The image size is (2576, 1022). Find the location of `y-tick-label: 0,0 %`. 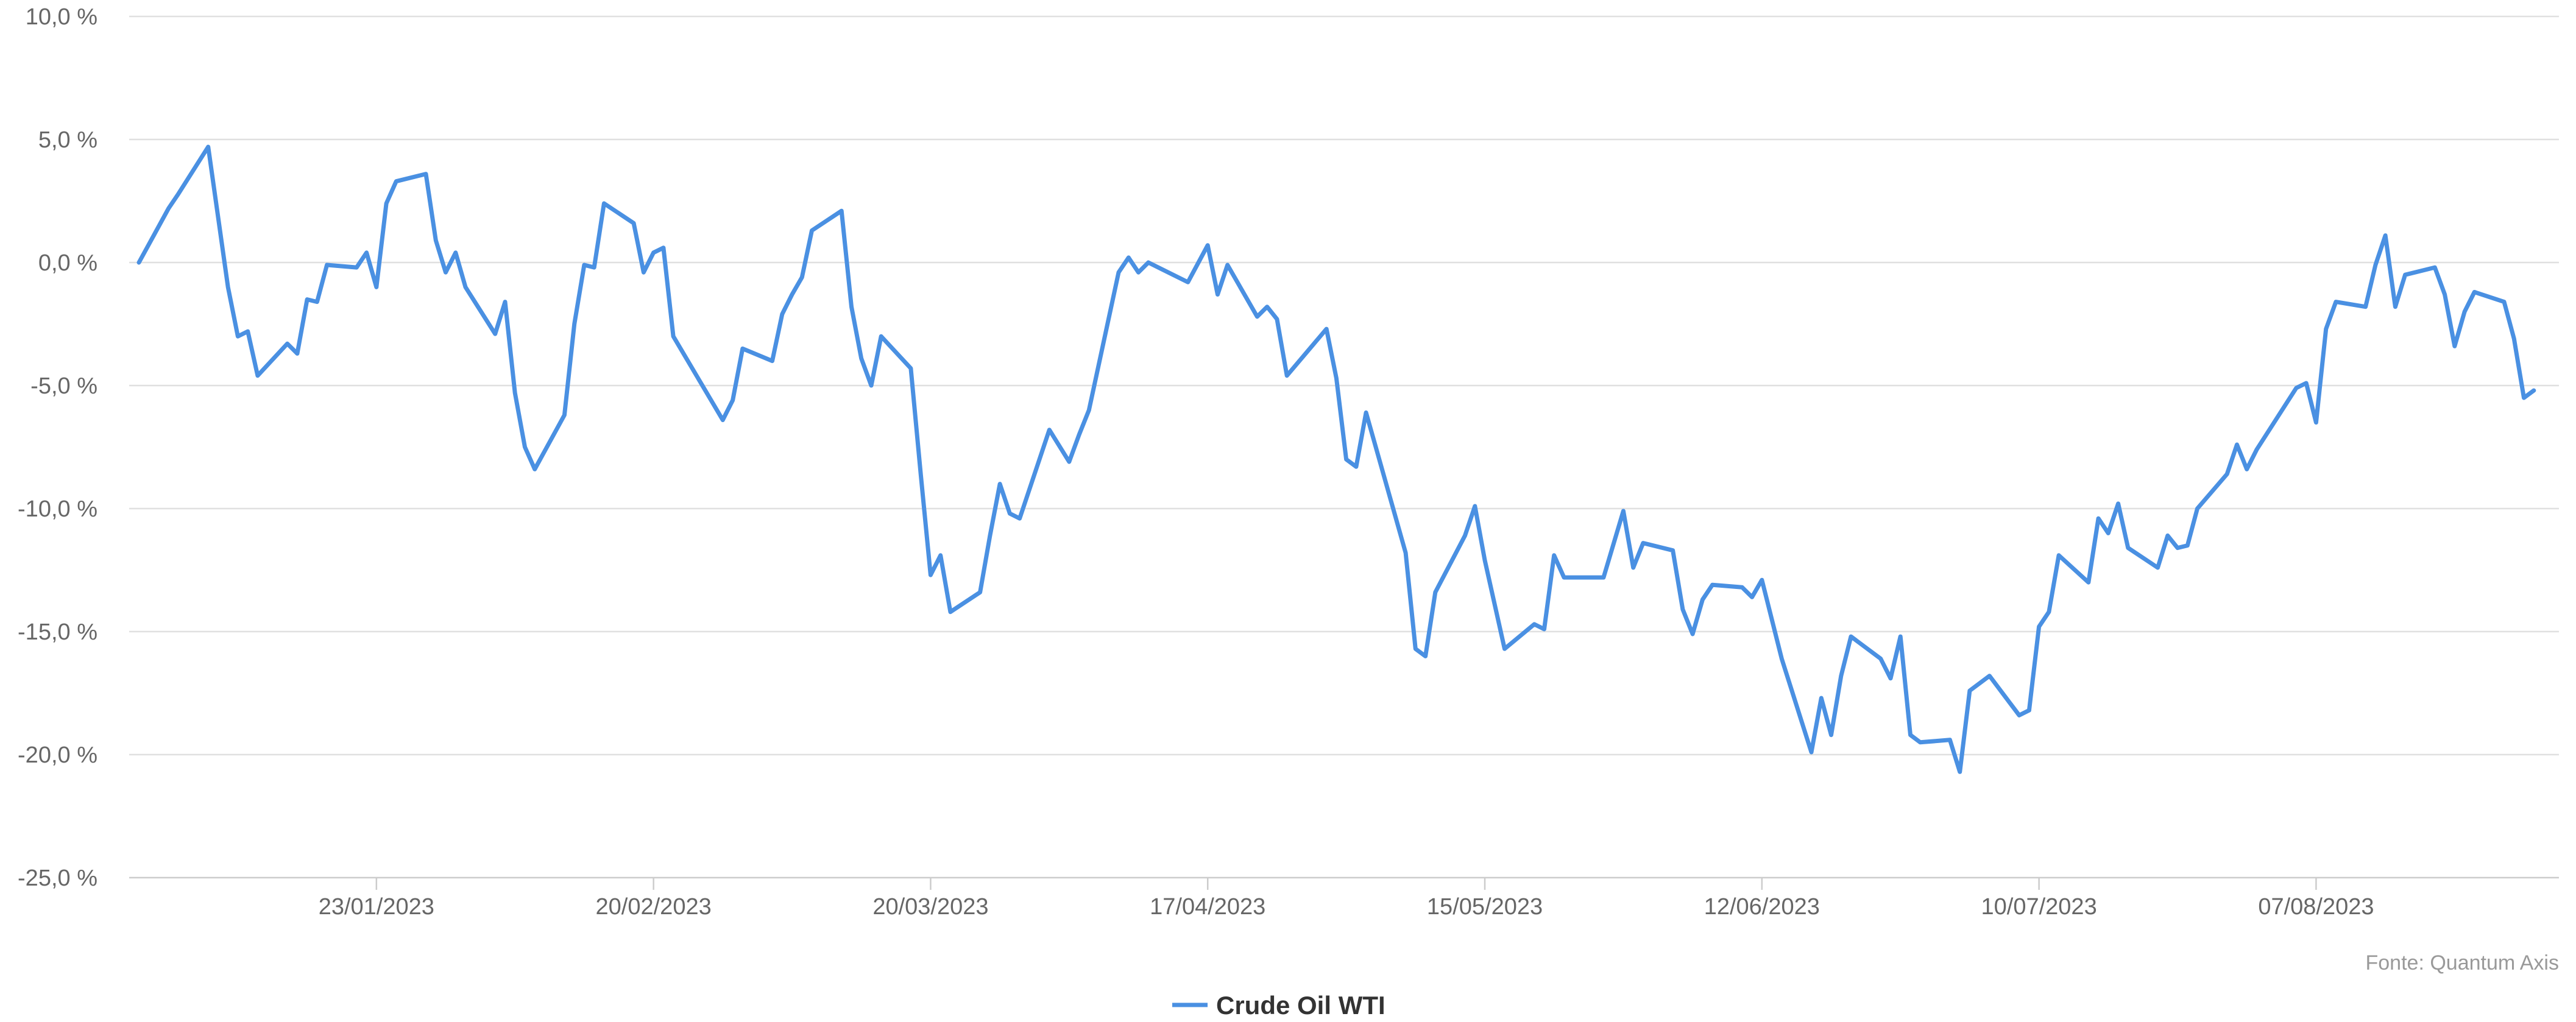

y-tick-label: 0,0 % is located at coordinates (67, 263).